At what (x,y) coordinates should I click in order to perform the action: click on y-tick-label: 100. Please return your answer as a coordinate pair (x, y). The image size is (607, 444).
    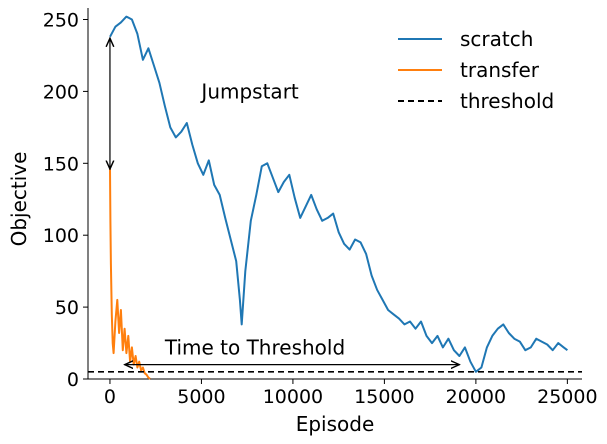
    Looking at the image, I should click on (61, 236).